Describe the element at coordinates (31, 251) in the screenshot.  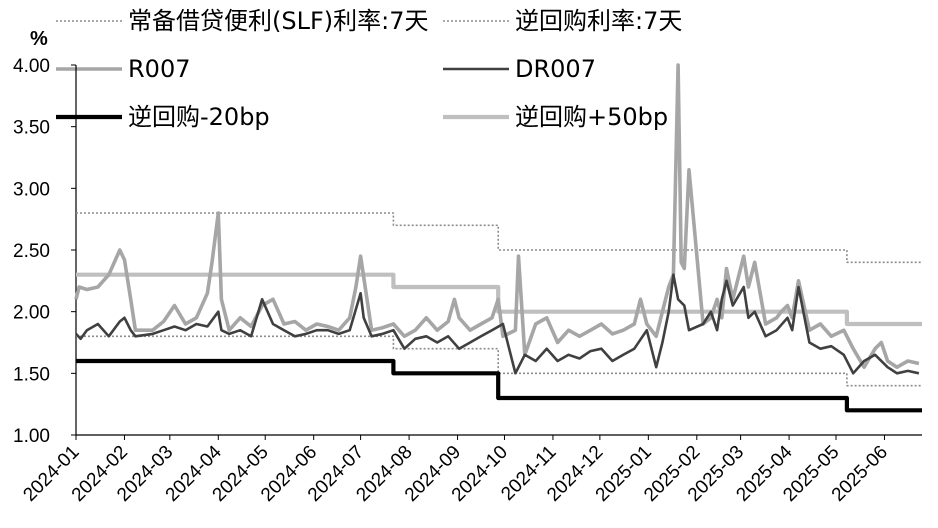
I see `y-tick-label: 2.50` at that location.